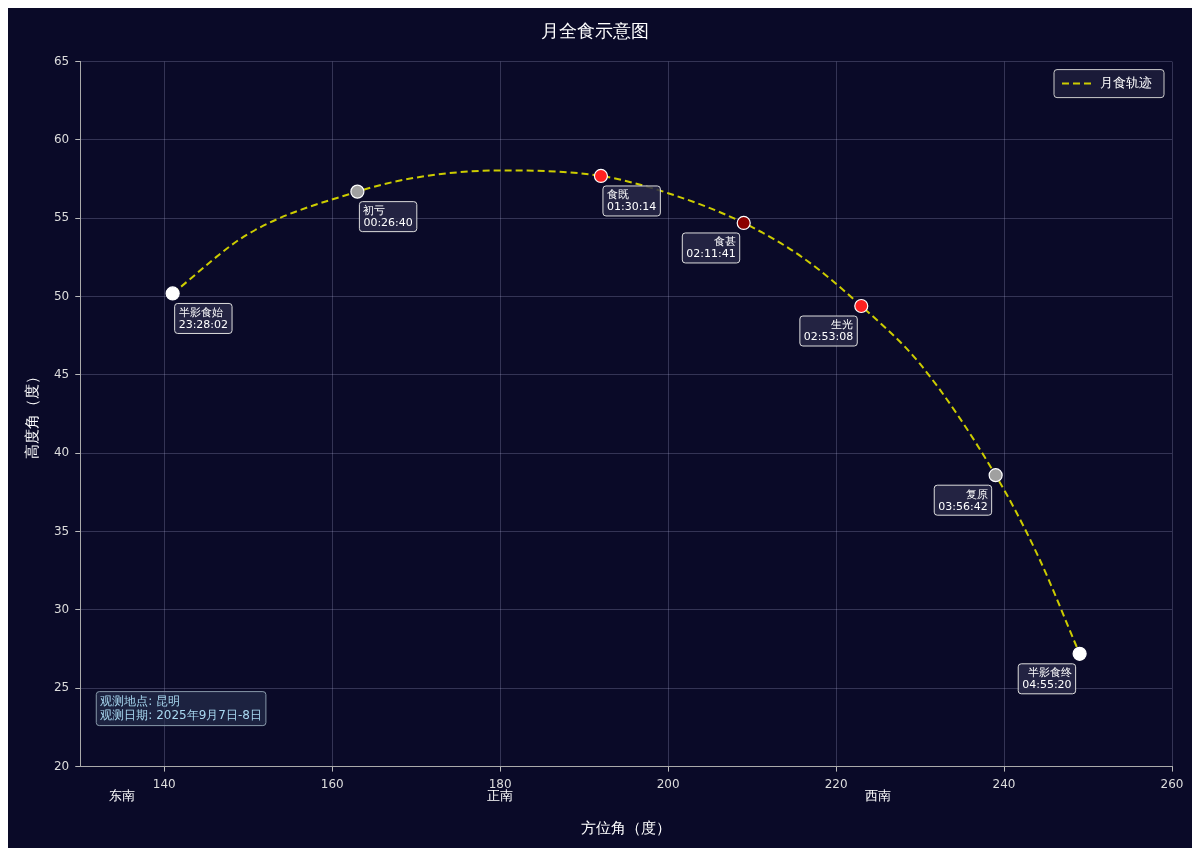  I want to click on y-tick-label: 45, so click(61, 374).